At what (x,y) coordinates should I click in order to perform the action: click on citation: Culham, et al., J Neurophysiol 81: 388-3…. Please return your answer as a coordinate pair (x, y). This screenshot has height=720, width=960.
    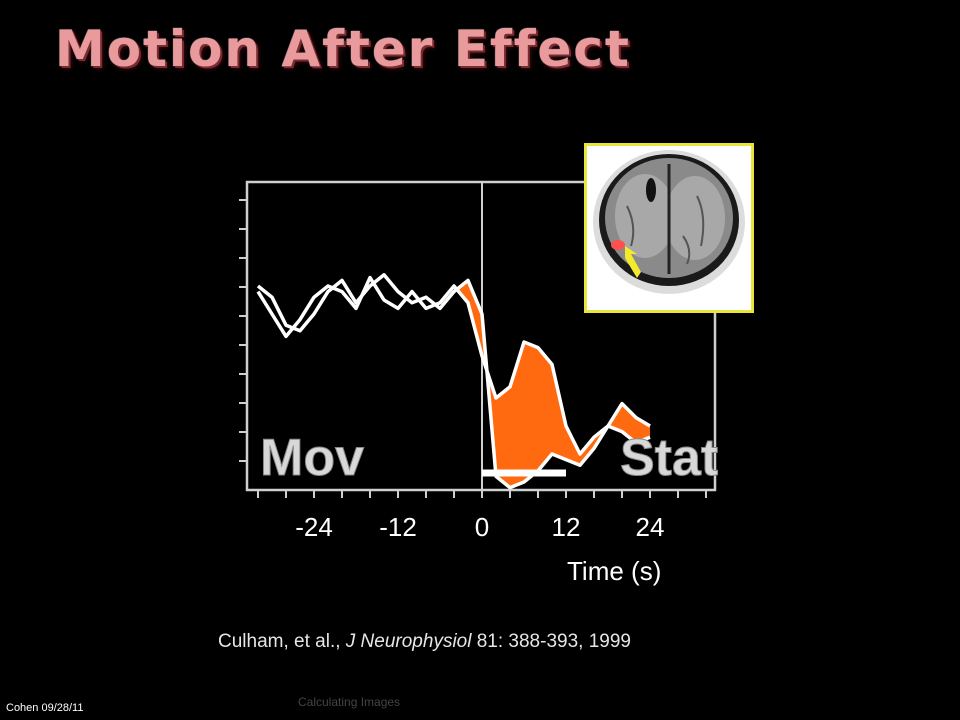
    Looking at the image, I should click on (424, 642).